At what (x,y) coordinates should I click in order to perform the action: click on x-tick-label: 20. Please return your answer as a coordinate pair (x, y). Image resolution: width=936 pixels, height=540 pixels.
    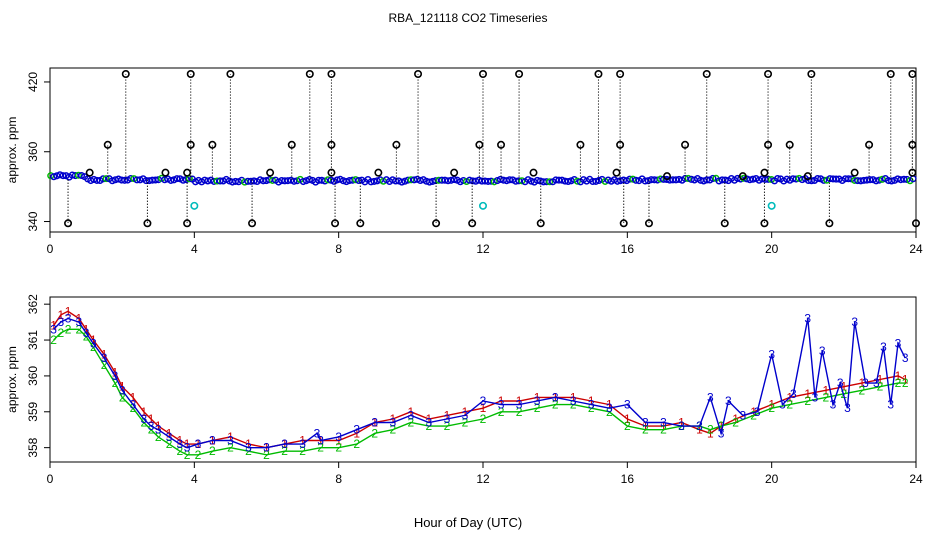
    Looking at the image, I should click on (772, 249).